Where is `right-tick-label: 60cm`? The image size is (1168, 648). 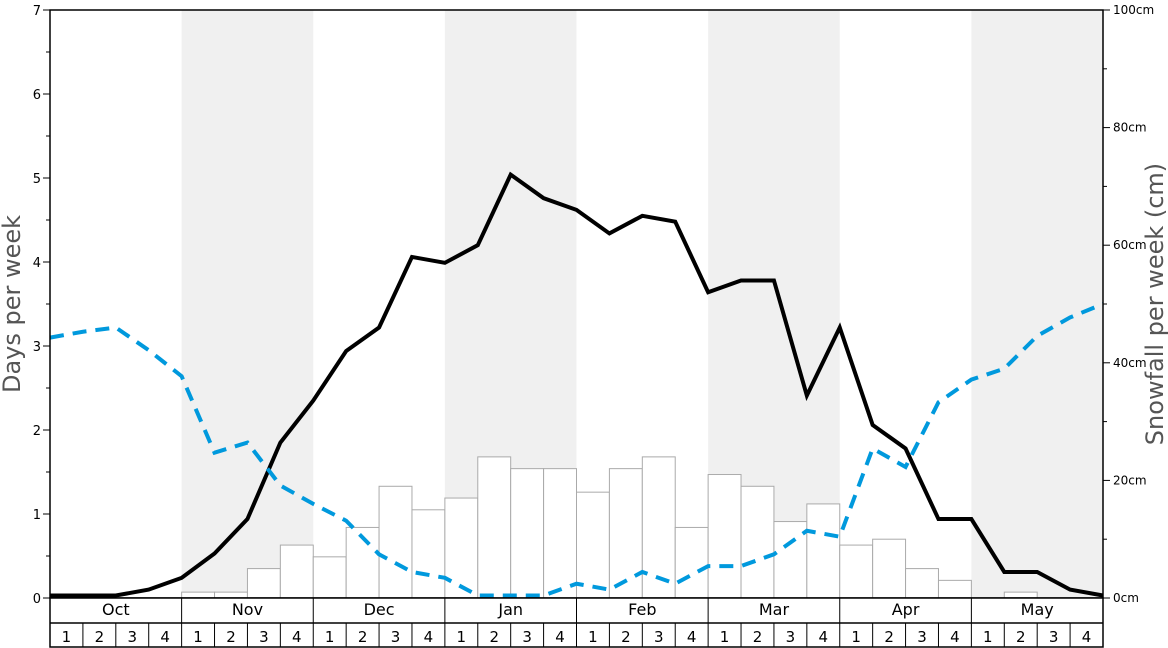
right-tick-label: 60cm is located at coordinates (1130, 245).